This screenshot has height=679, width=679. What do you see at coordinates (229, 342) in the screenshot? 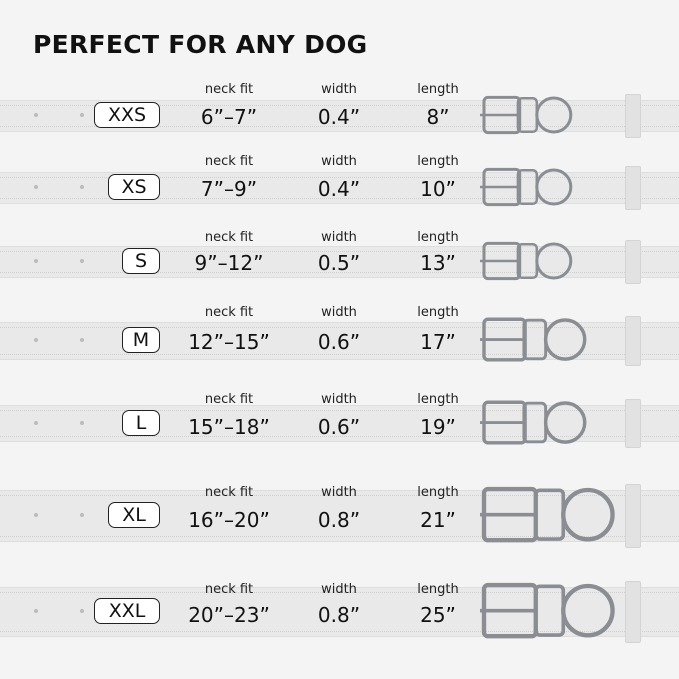
I see `neck-fit-value: 12”–15”` at bounding box center [229, 342].